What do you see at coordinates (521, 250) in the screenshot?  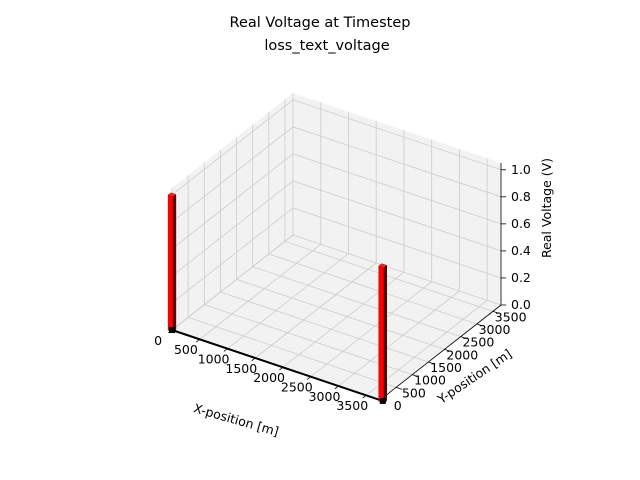 I see `z-tick-label: 0.4` at bounding box center [521, 250].